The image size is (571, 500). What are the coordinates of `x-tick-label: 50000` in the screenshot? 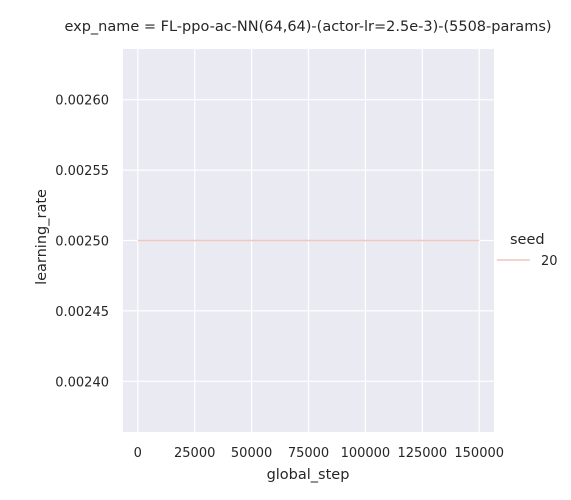 It's located at (251, 453).